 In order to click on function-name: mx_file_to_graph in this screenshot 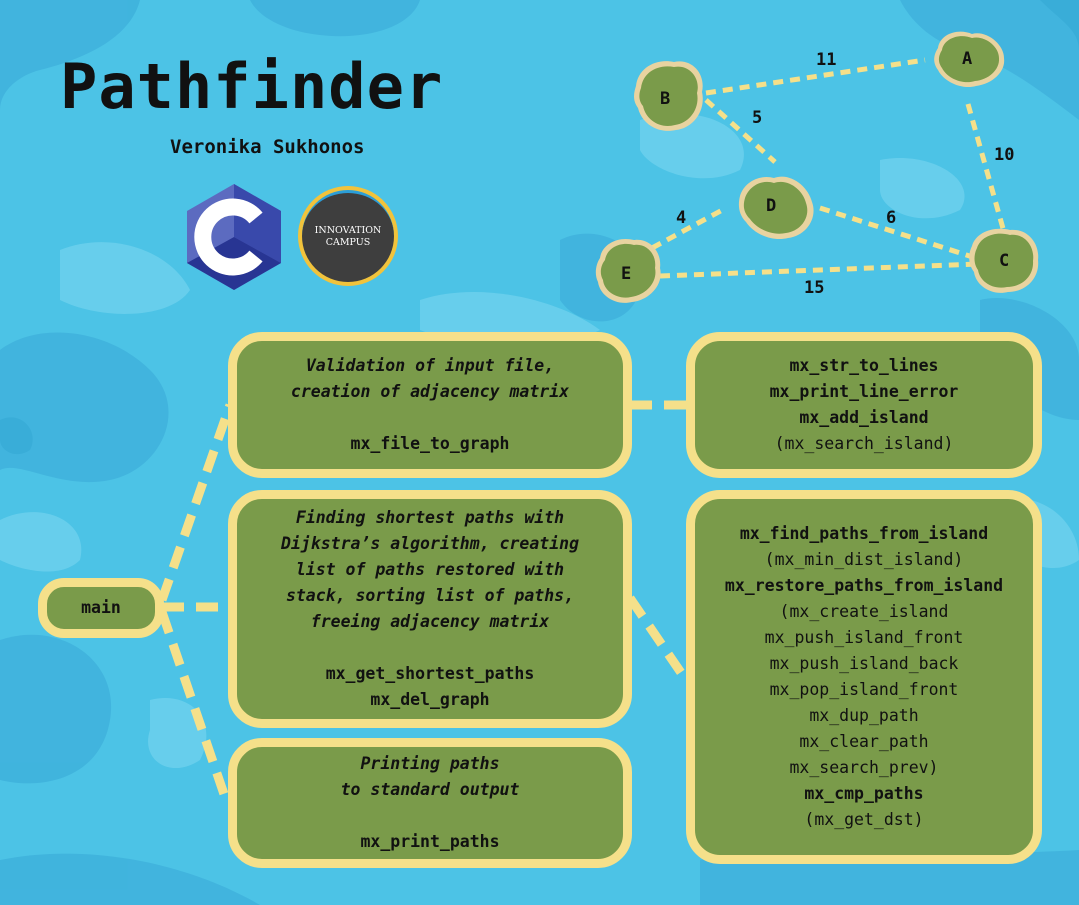, I will do `click(430, 443)`.